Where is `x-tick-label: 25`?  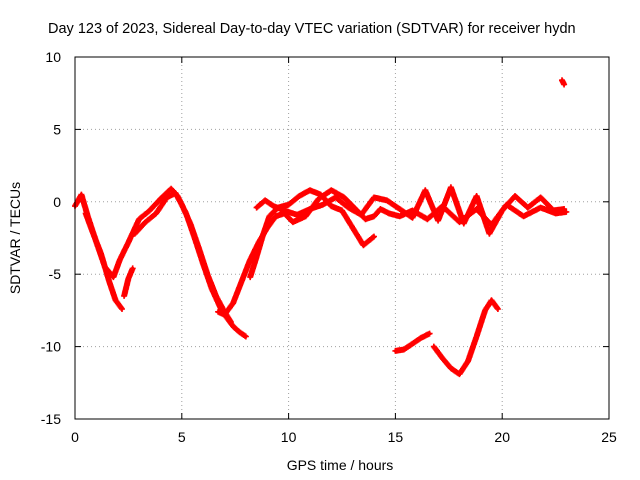 x-tick-label: 25 is located at coordinates (609, 437).